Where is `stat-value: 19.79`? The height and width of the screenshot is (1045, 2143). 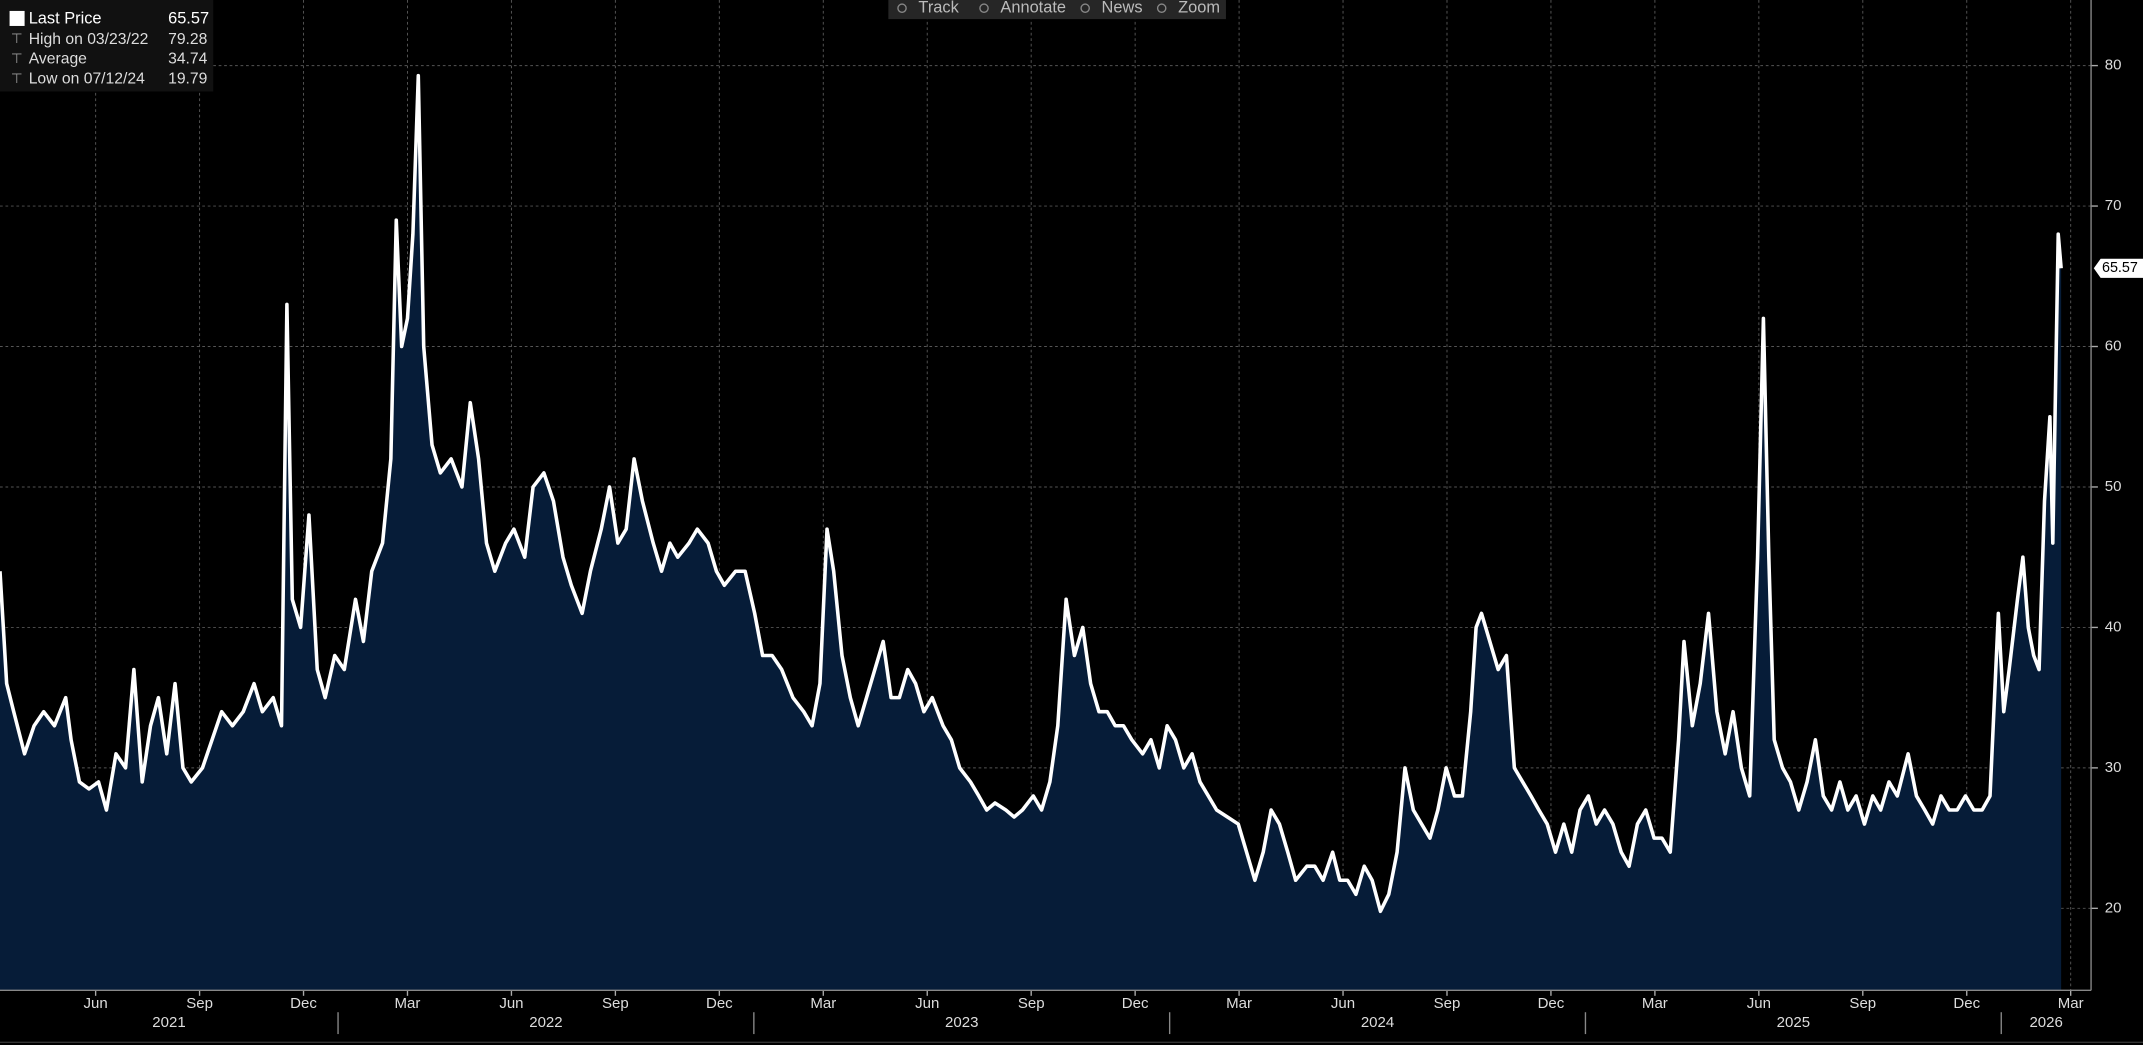 stat-value: 19.79 is located at coordinates (187, 78).